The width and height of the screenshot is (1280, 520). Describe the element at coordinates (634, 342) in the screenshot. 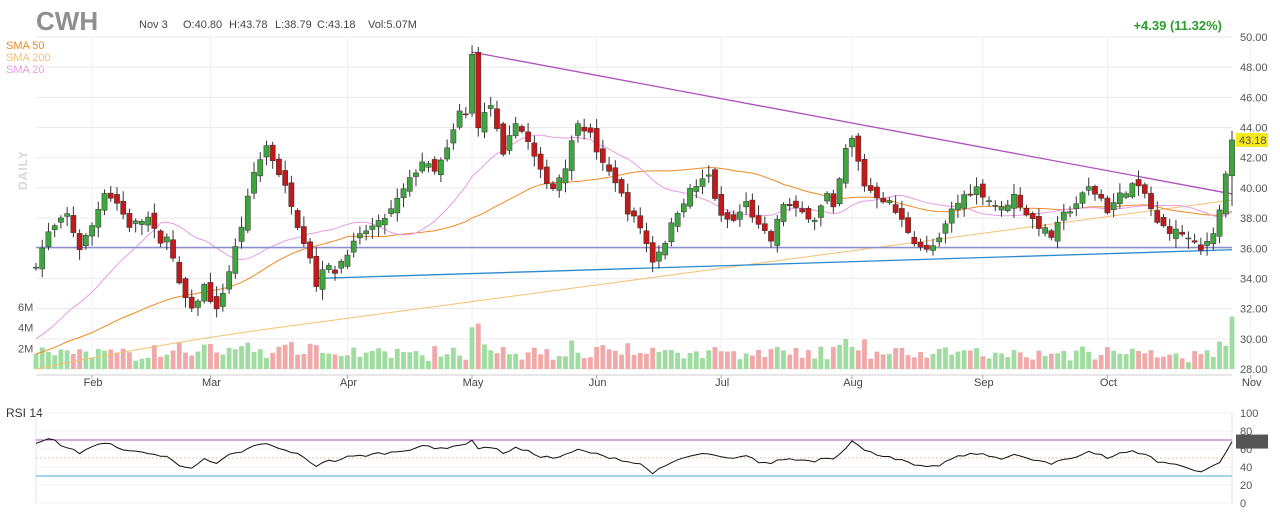

I see `volume-bars` at that location.